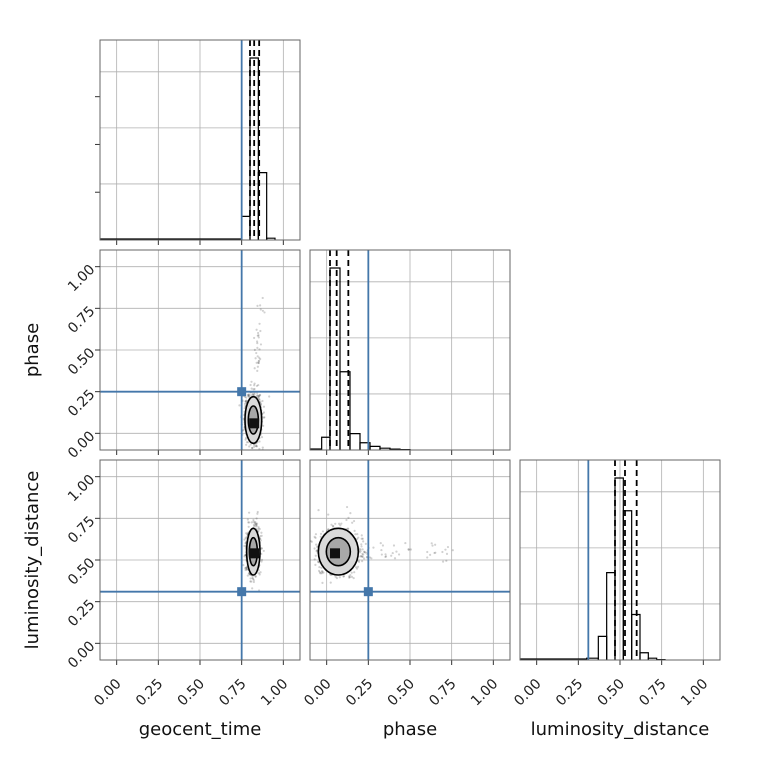 The width and height of the screenshot is (760, 760). Describe the element at coordinates (81, 403) in the screenshot. I see `y-tick-label: 0.25` at that location.